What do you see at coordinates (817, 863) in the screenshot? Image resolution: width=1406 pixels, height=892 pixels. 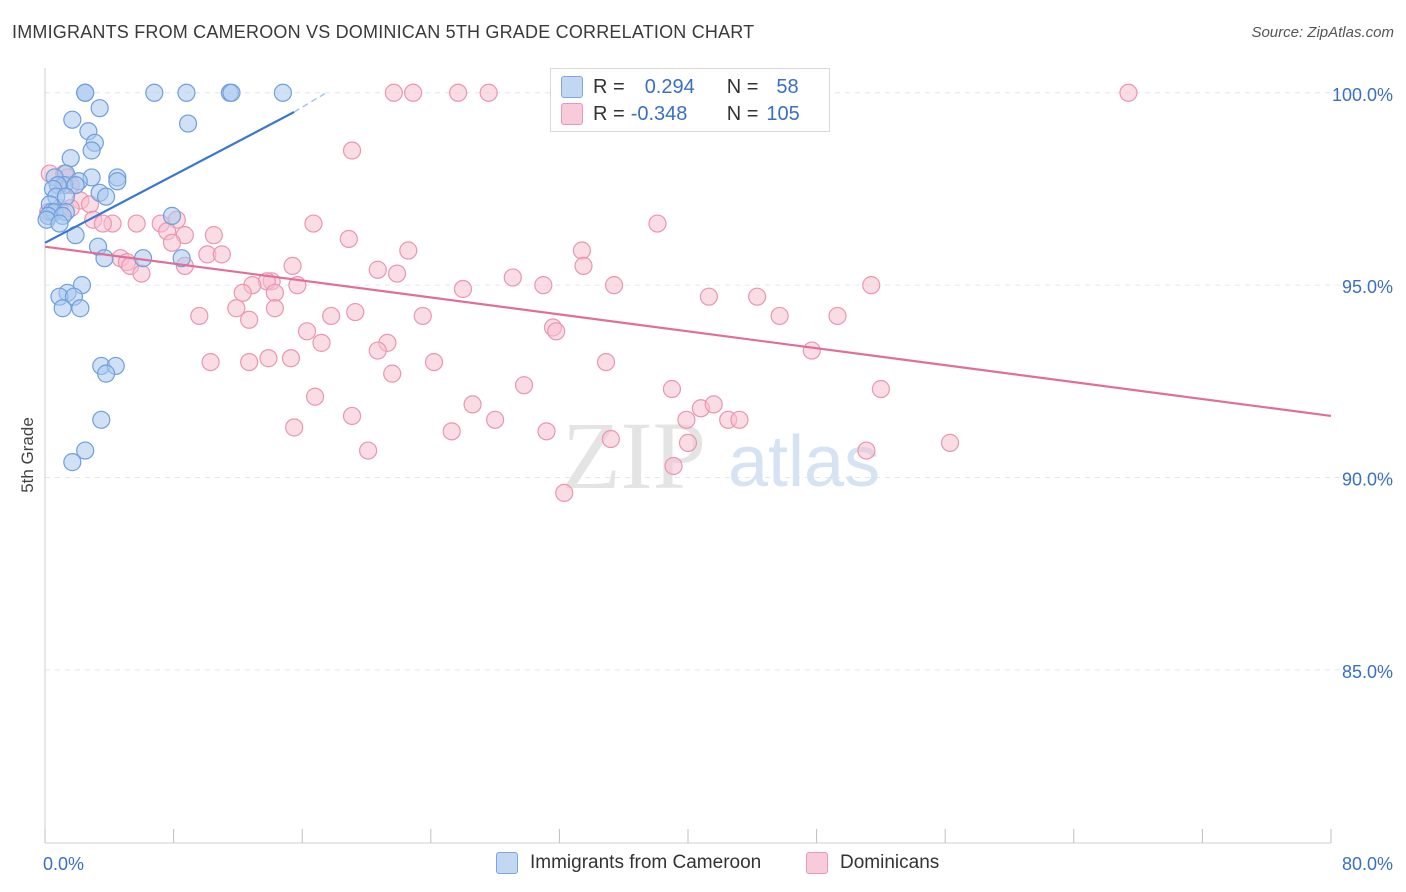 I see `series-swatch-pink` at bounding box center [817, 863].